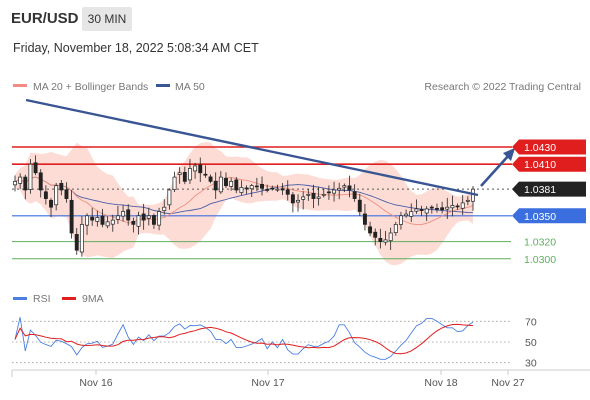 The image size is (590, 400). Describe the element at coordinates (295, 18) in the screenshot. I see `chart-header: EUR/USD 30 MIN` at that location.